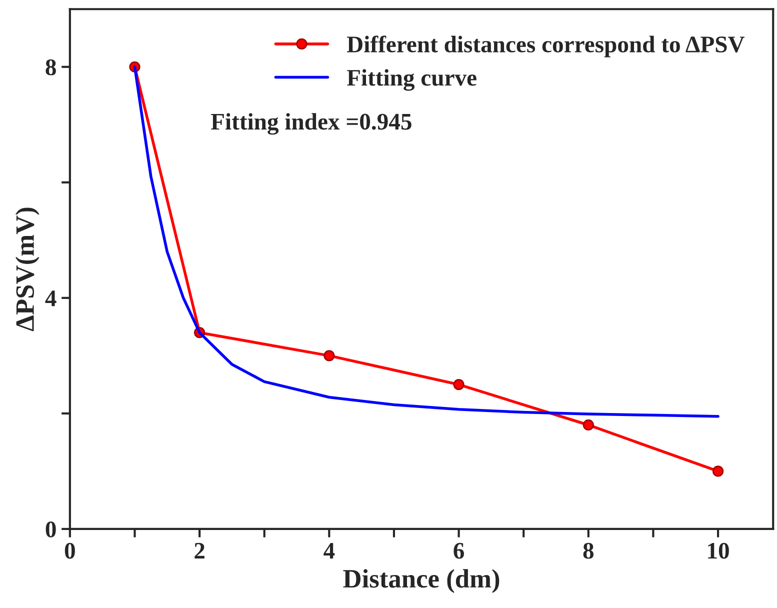 The image size is (777, 608). Describe the element at coordinates (311, 124) in the screenshot. I see `annotation: Fitting index =0.945` at that location.